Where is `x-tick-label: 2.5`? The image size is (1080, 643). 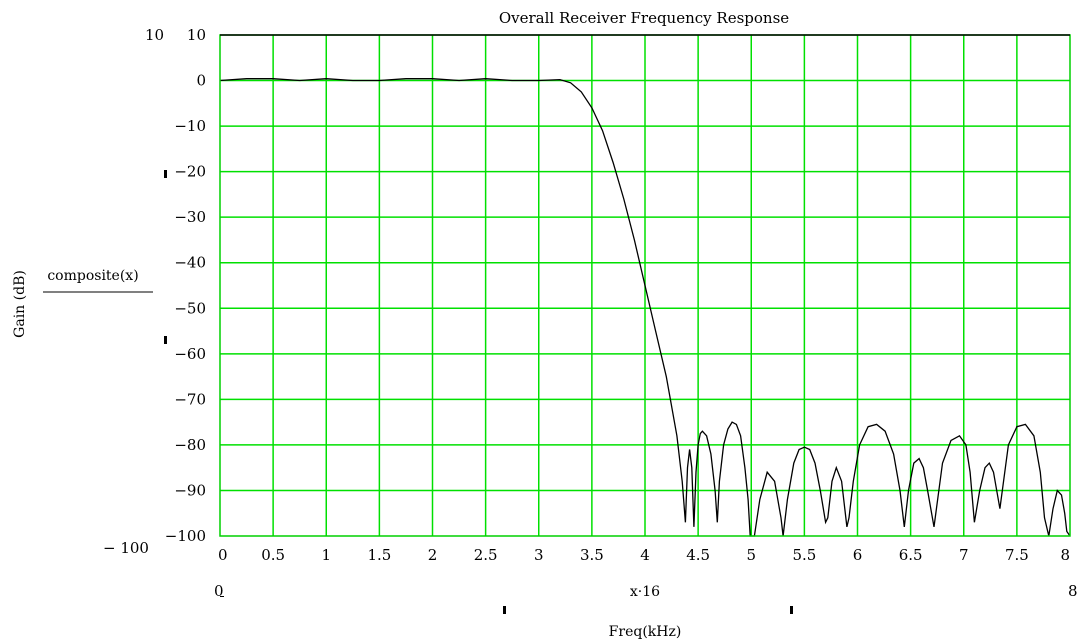 x-tick-label: 2.5 is located at coordinates (486, 555).